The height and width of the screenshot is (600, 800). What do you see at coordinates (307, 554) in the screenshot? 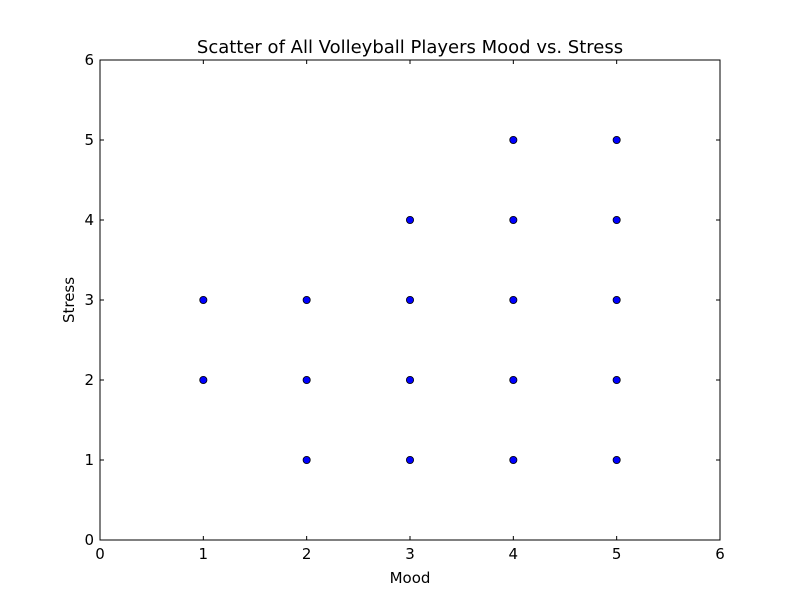
I see `x-tick-label: 2` at bounding box center [307, 554].